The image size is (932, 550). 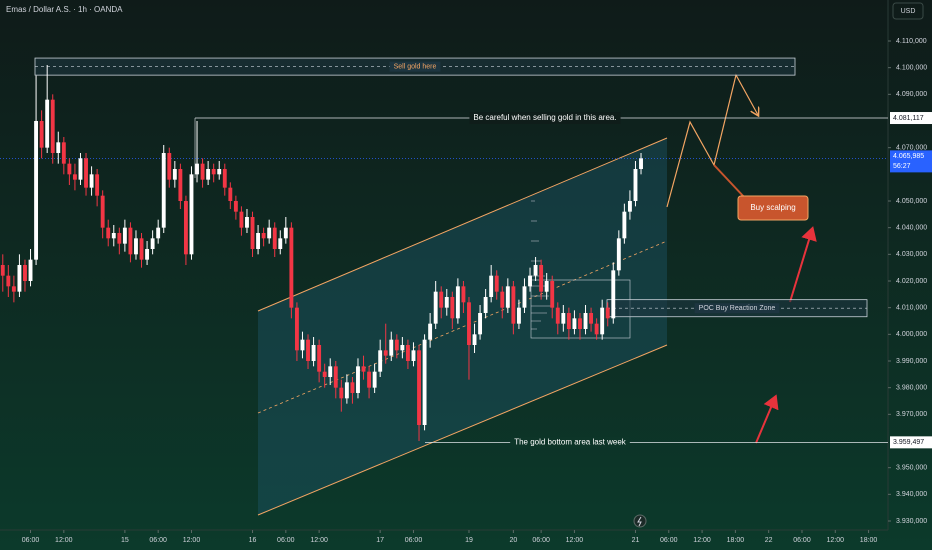 I want to click on currency-box, so click(x=908, y=11).